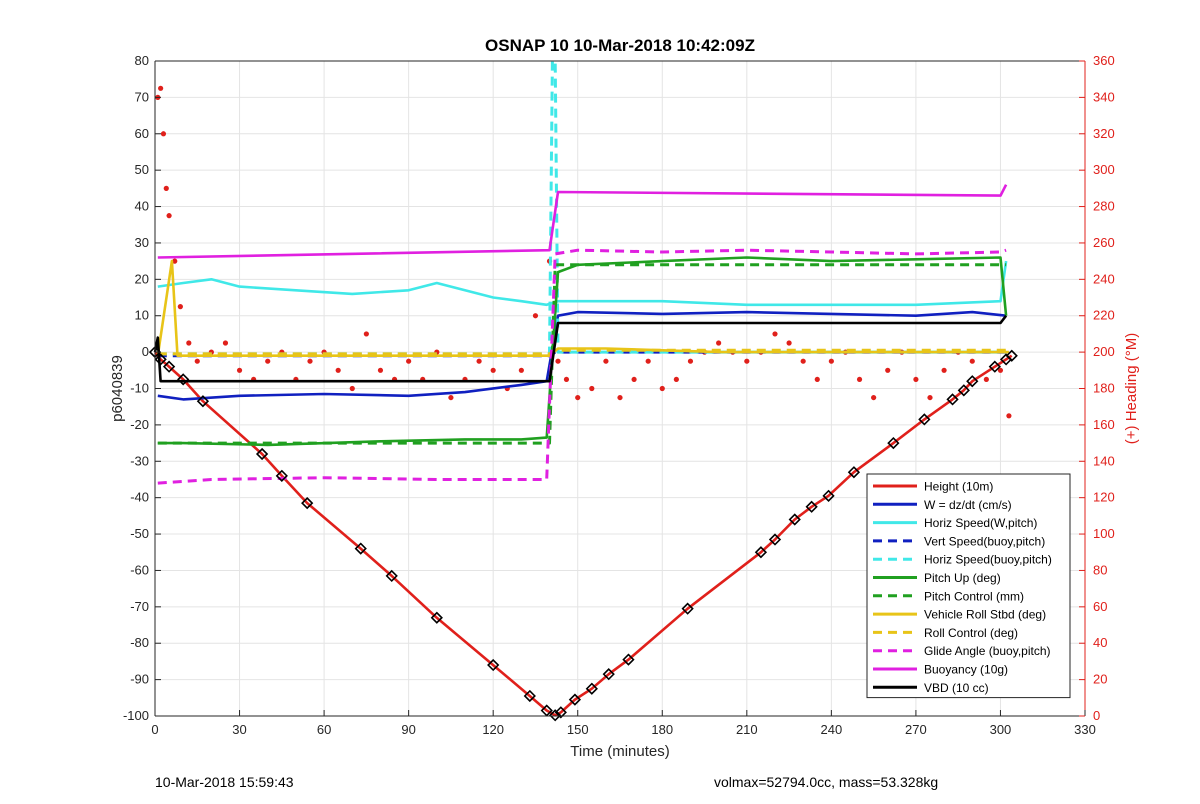 The height and width of the screenshot is (804, 1200). Describe the element at coordinates (1104, 424) in the screenshot. I see `y2-tick-label: 160` at that location.